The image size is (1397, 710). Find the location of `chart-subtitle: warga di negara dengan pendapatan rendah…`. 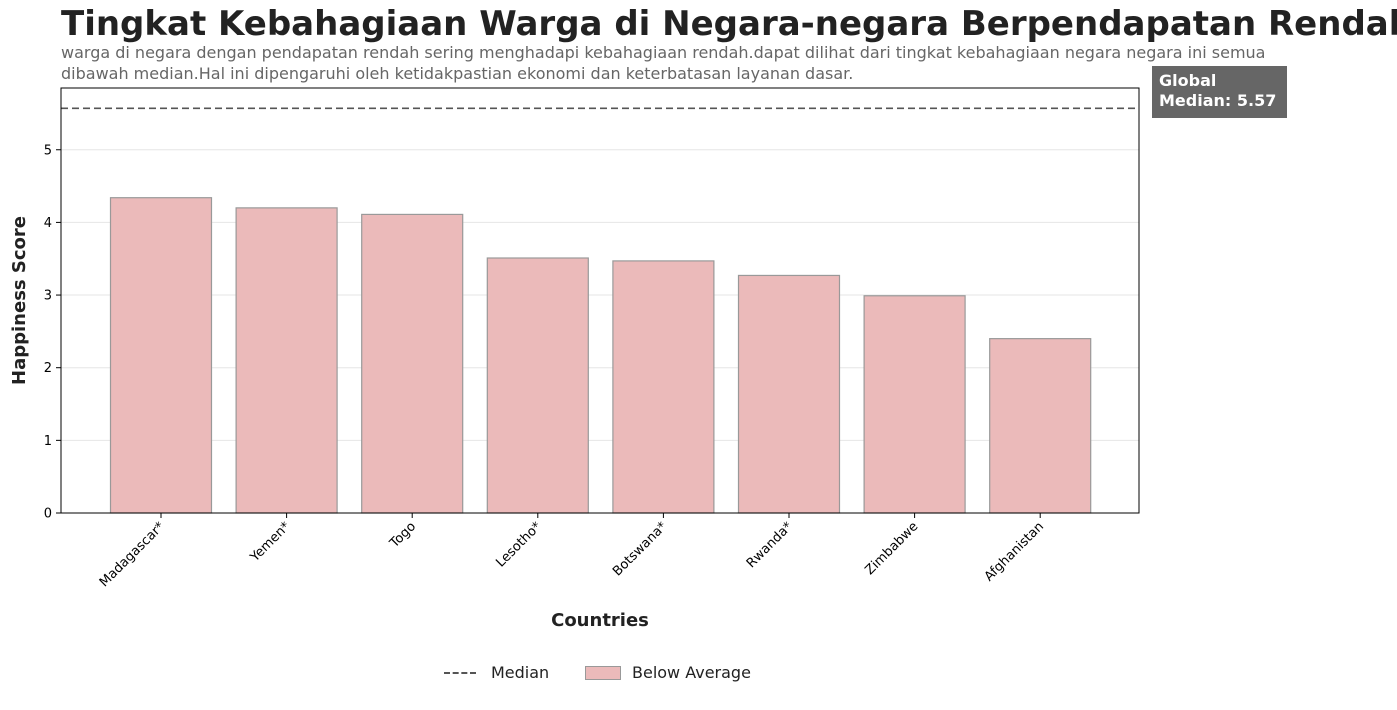

chart-subtitle: warga di negara dengan pendapatan rendah… is located at coordinates (663, 63).